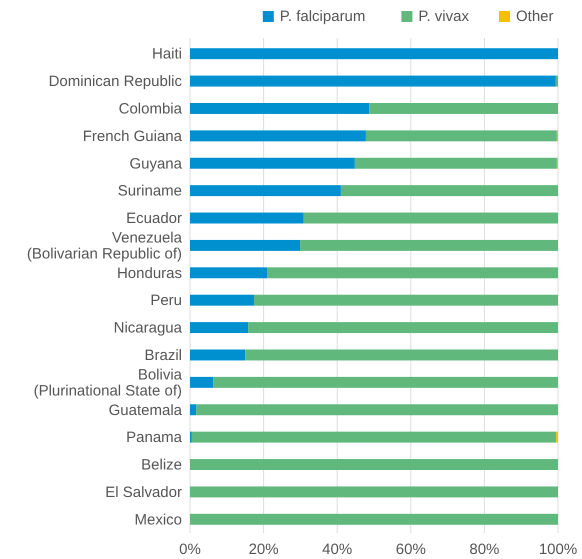 The height and width of the screenshot is (559, 582). Describe the element at coordinates (108, 383) in the screenshot. I see `y-tick-label: Bolivia (Plurinational State of)` at that location.